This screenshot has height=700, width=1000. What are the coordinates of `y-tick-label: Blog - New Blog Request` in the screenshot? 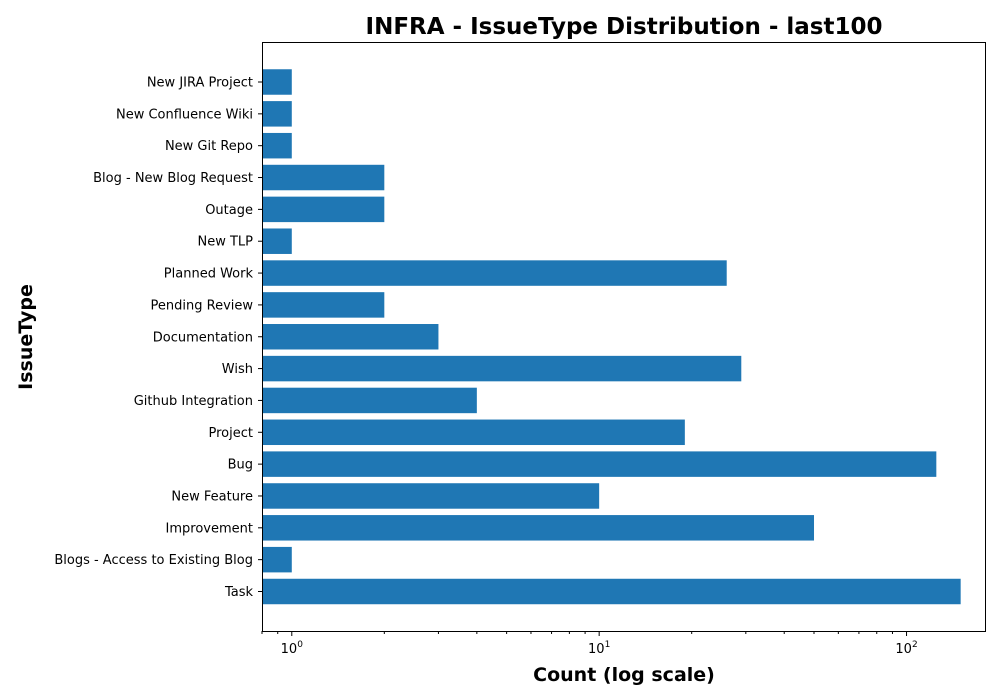 It's located at (173, 178).